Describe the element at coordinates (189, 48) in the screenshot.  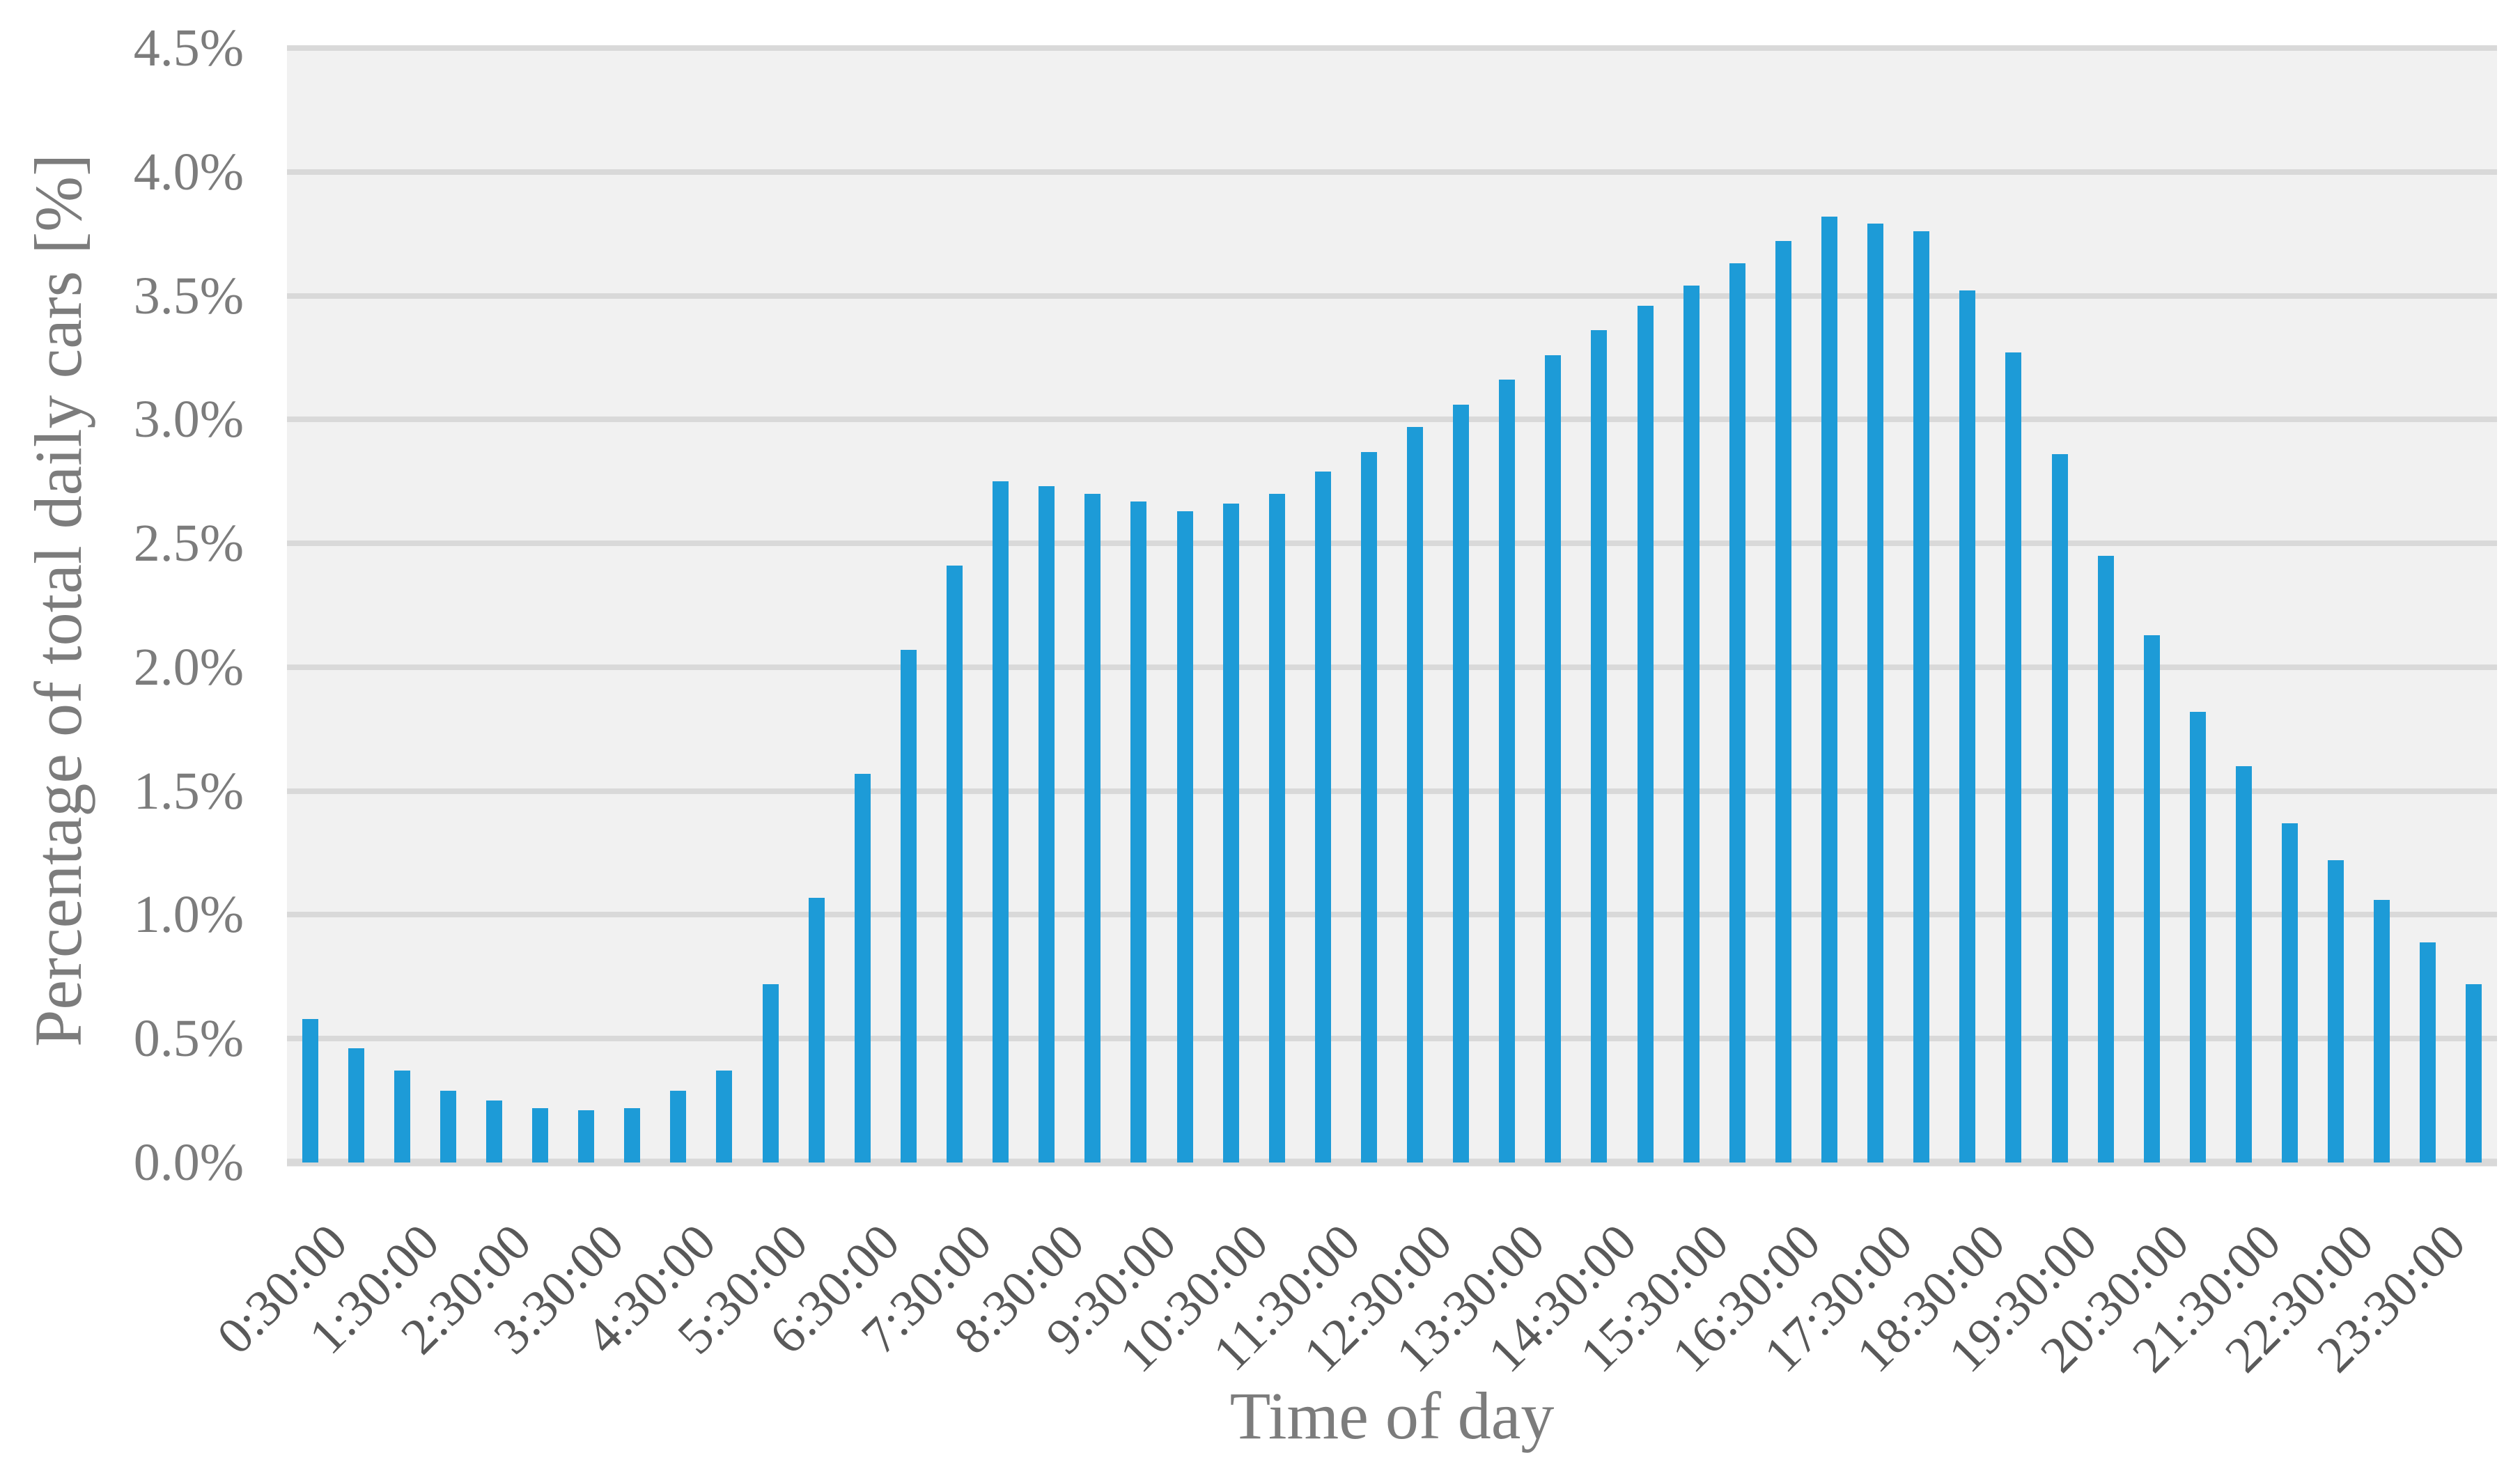
I see `y-tick-label: 4.5%` at that location.